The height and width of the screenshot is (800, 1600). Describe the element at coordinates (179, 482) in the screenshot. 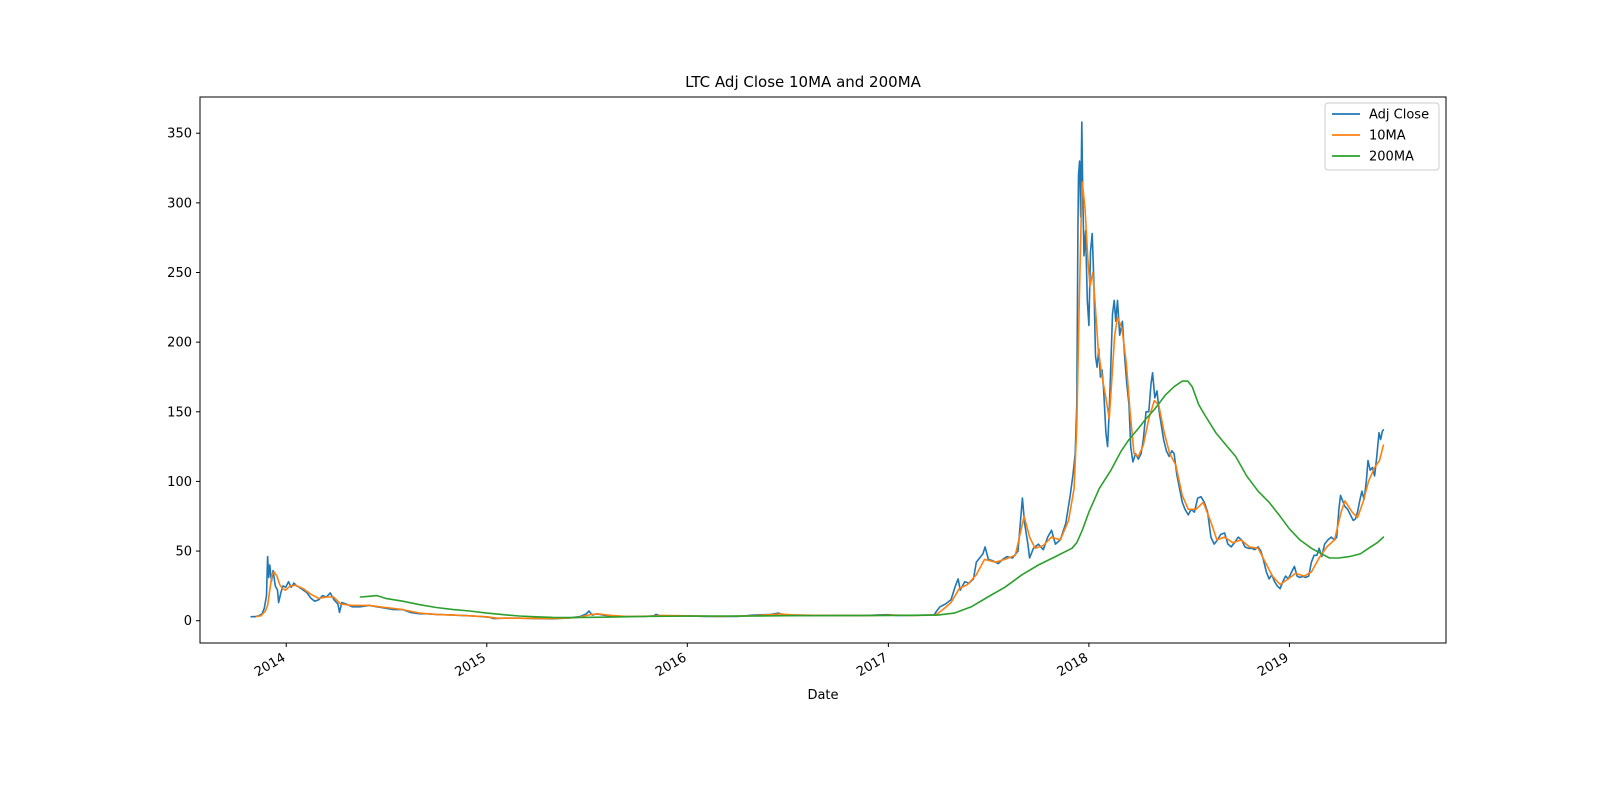

I see `y-tick-label-2: 100` at that location.